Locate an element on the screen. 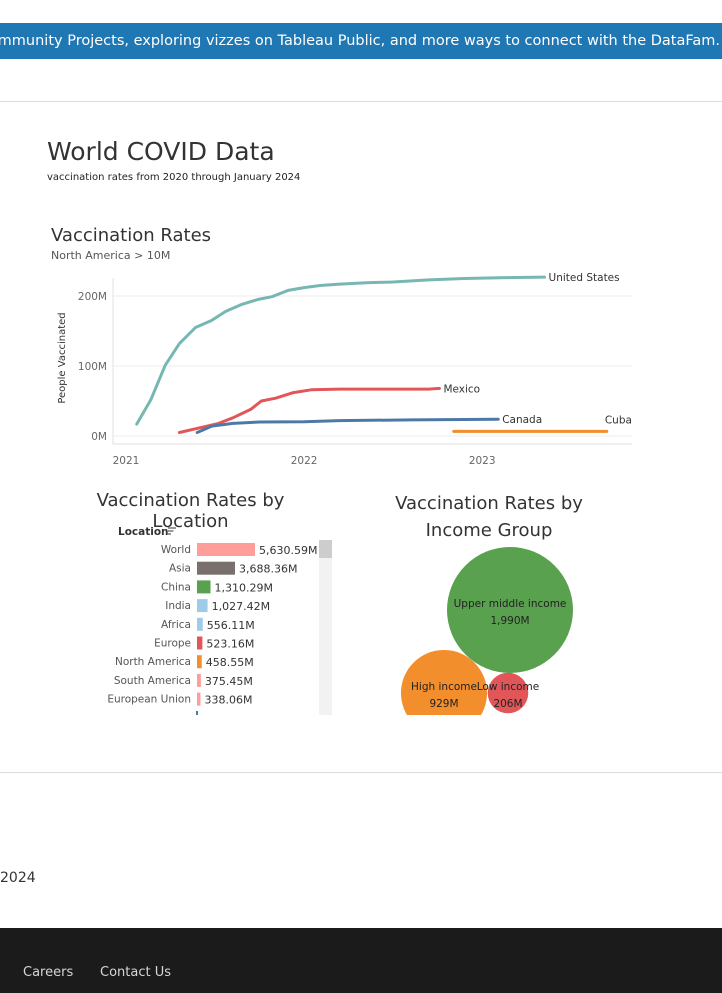 Image resolution: width=722 pixels, height=993 pixels. bar-value-label: 338.06M is located at coordinates (228, 700).